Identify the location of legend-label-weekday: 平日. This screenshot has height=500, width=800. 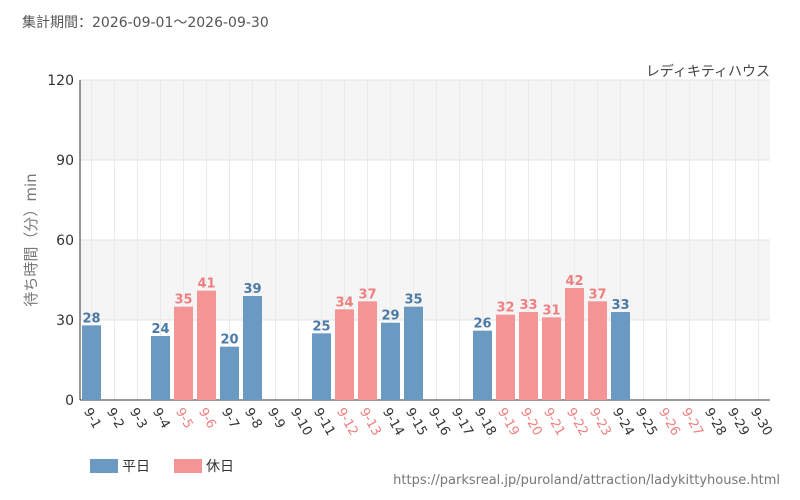
(136, 467).